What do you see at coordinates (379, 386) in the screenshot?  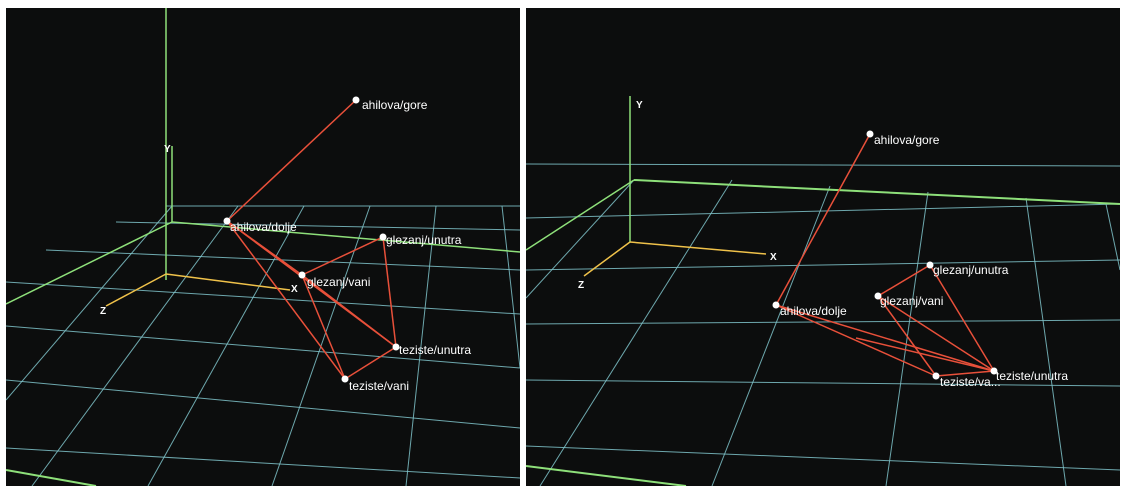 I see `point-label: teziste/vani` at bounding box center [379, 386].